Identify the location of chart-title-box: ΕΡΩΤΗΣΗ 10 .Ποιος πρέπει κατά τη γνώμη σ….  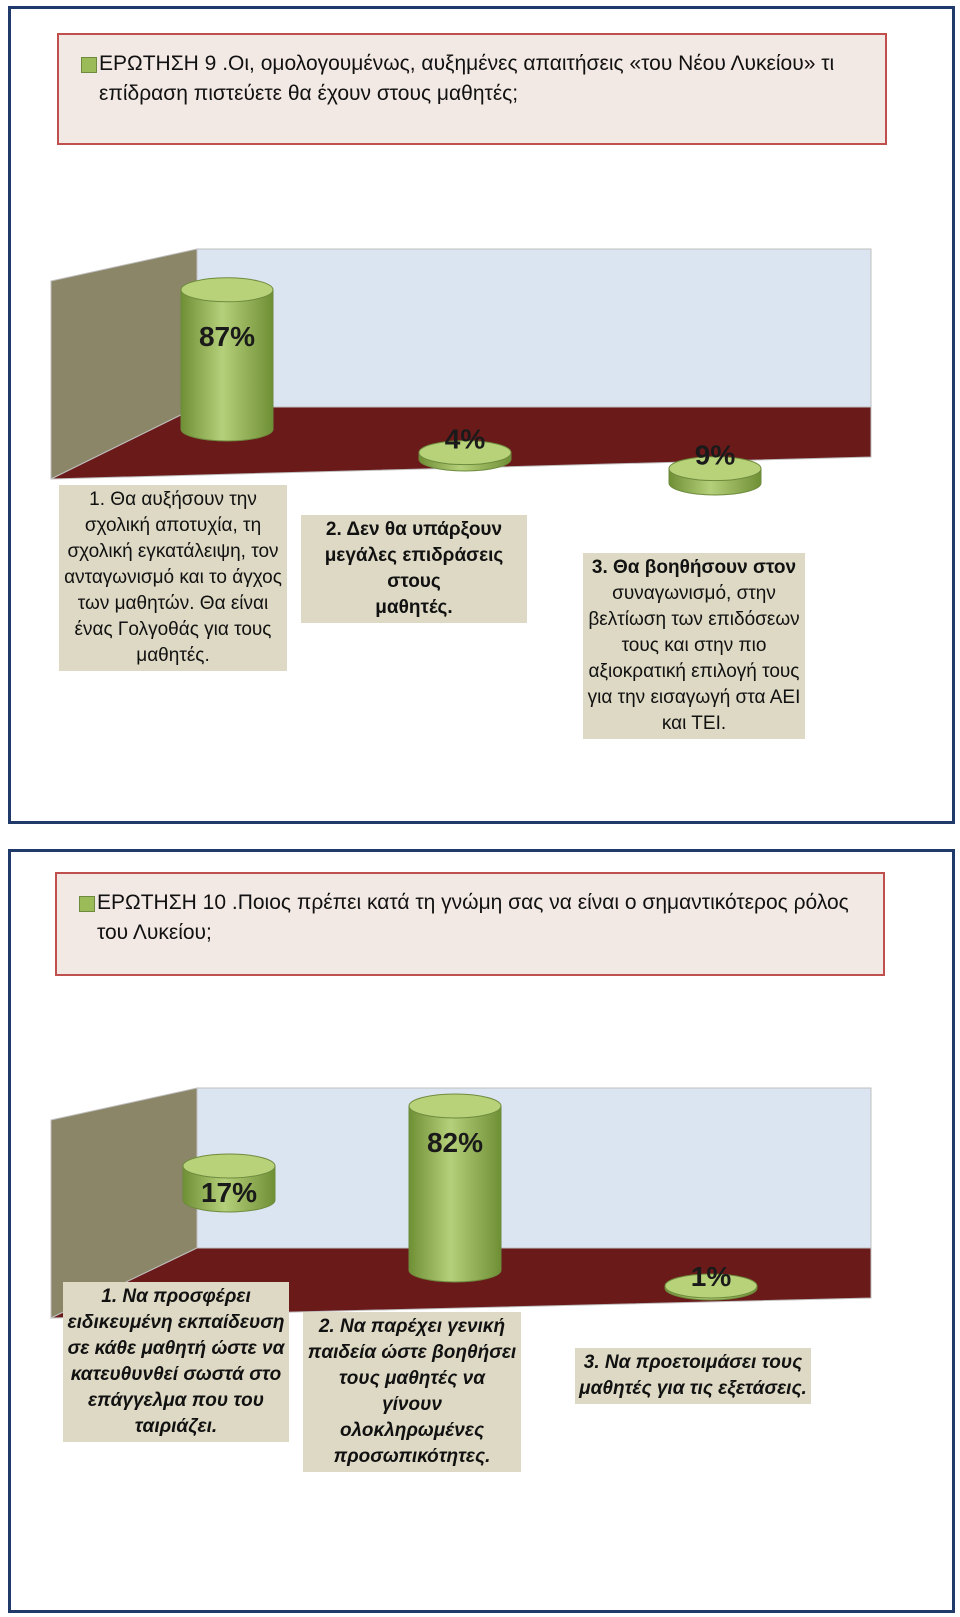
(470, 924).